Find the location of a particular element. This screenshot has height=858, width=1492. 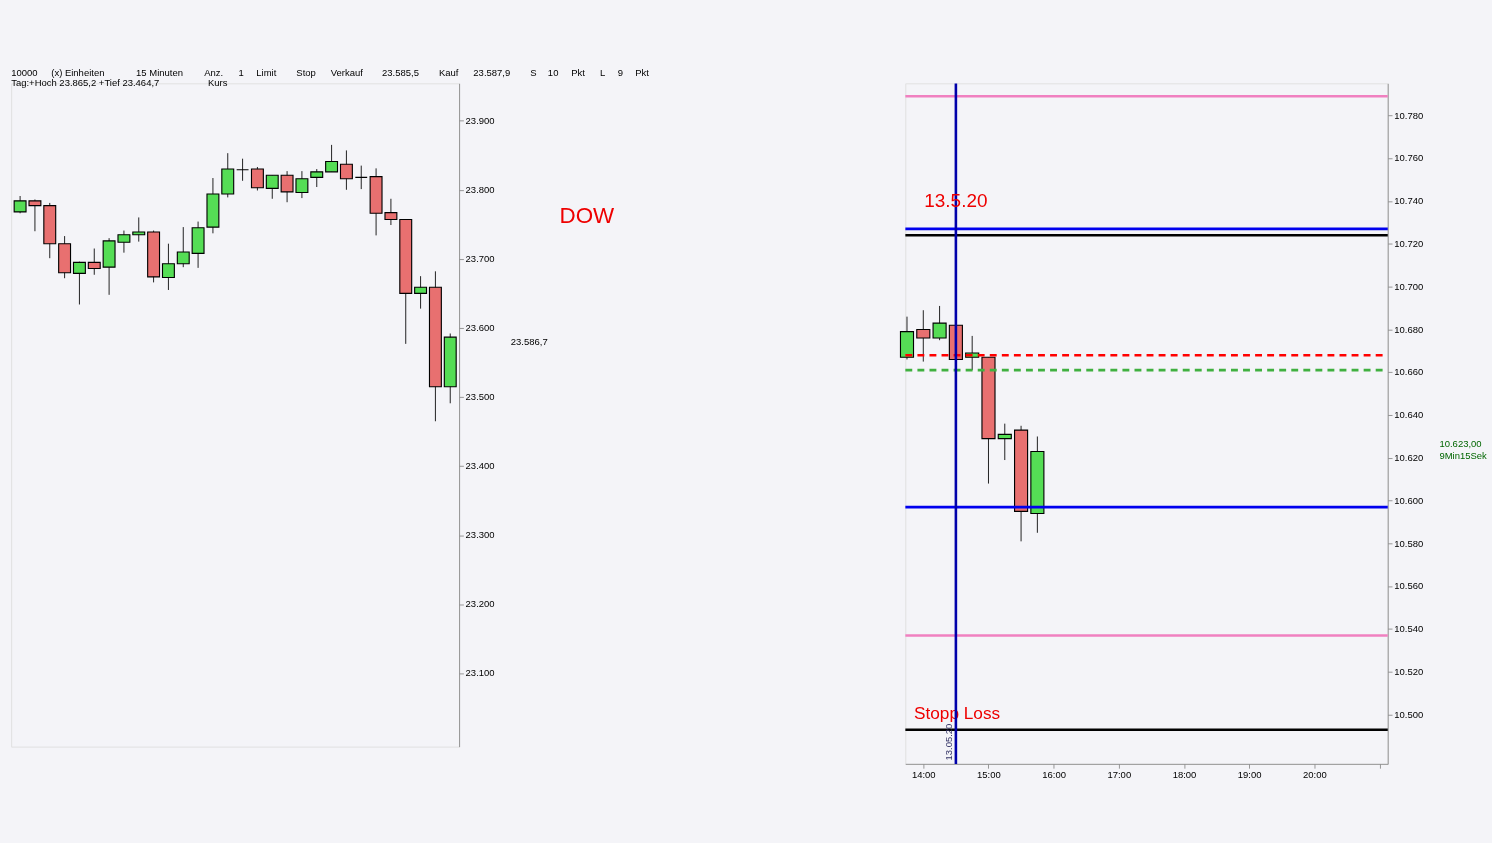

y-tick-label: 23.100 is located at coordinates (480, 673).